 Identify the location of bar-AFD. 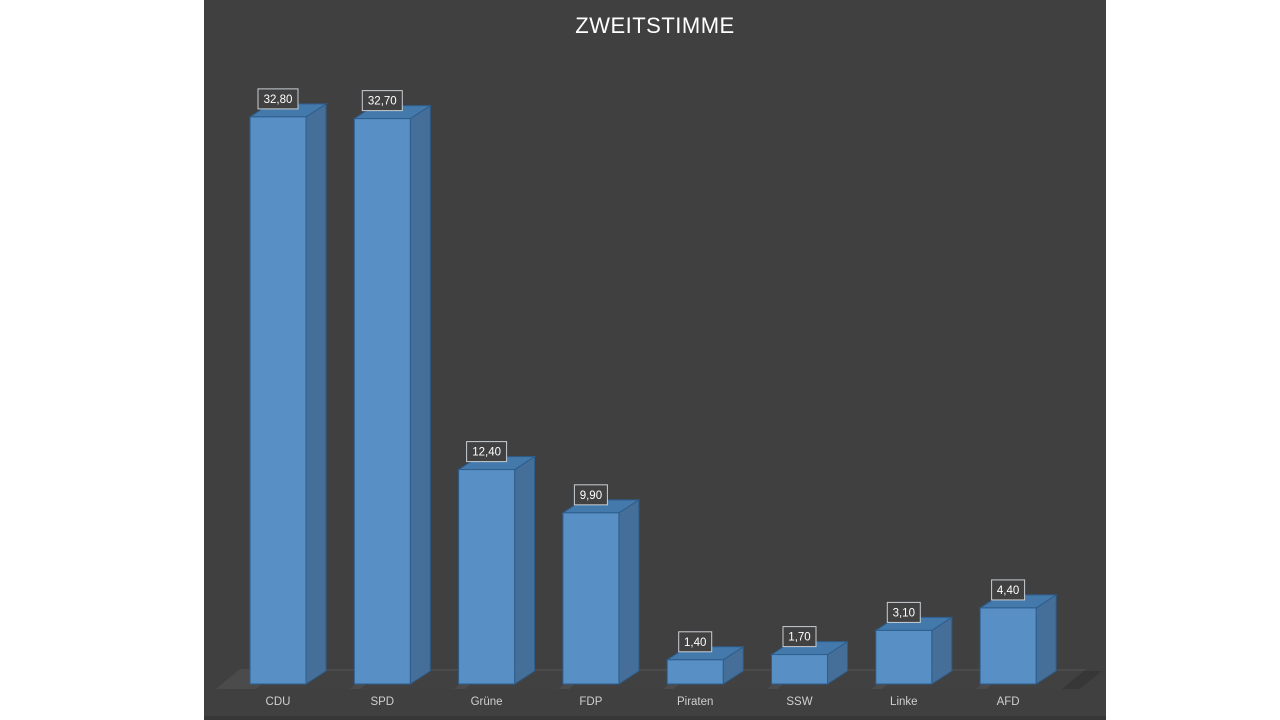
(1018, 639).